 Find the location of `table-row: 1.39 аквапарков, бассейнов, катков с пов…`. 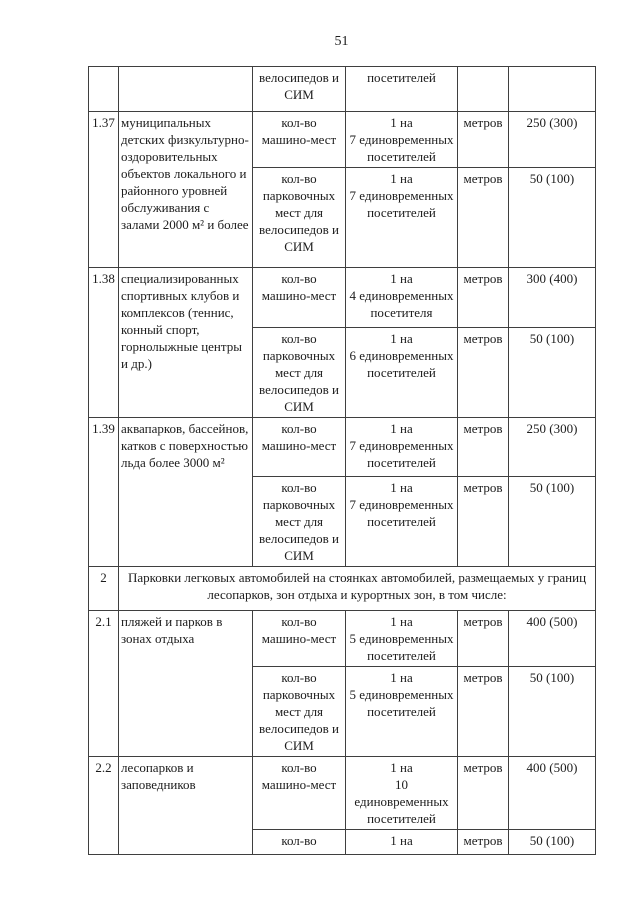

table-row: 1.39 аквапарков, бассейнов, катков с пов… is located at coordinates (342, 492).